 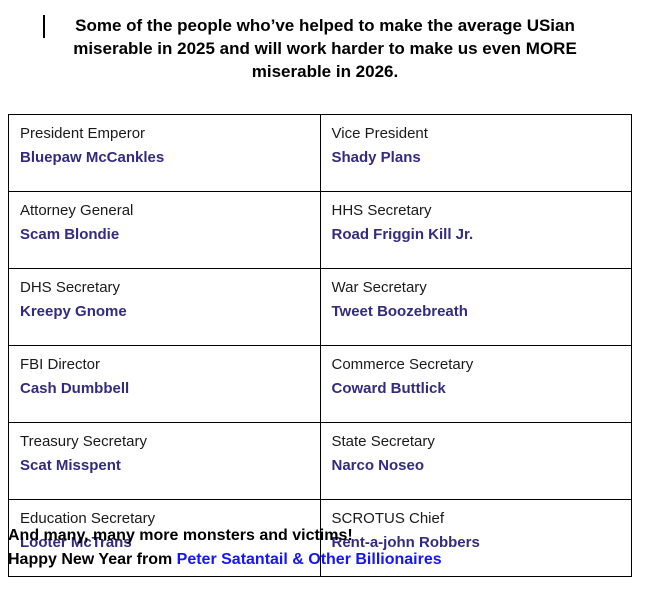 I want to click on role-label: DHS Secretary, so click(x=70, y=287).